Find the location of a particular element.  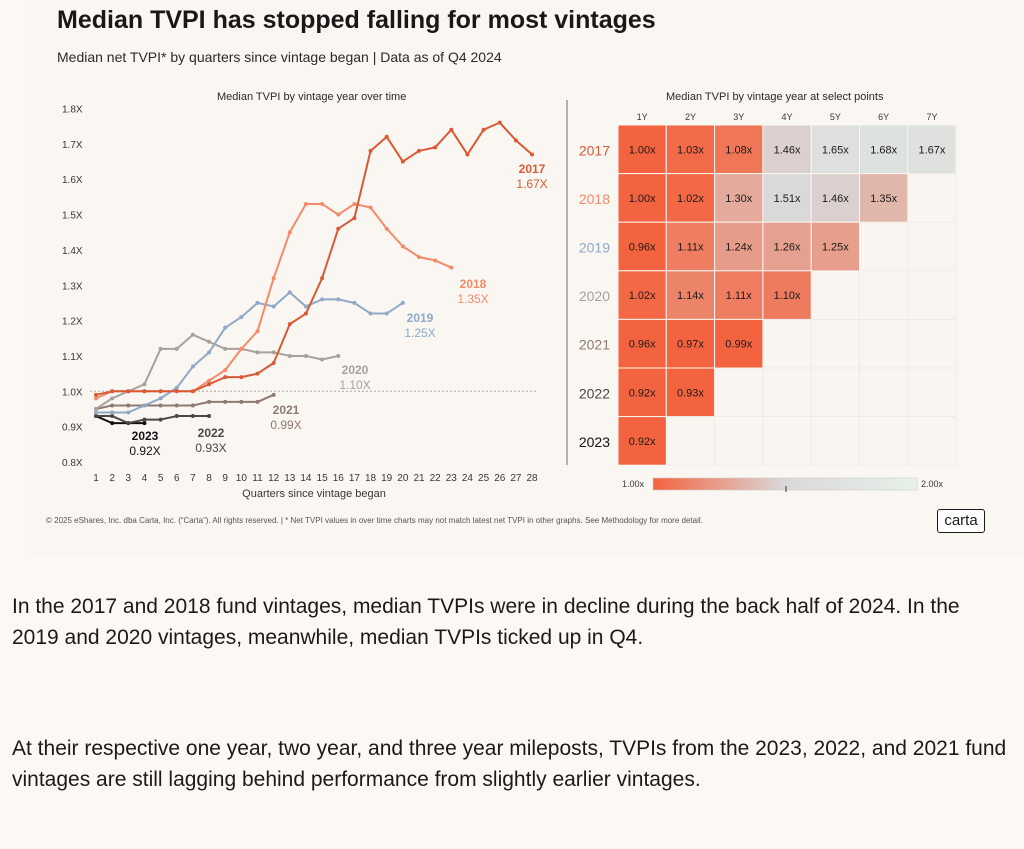

x-tick-label: 17 is located at coordinates (355, 478).